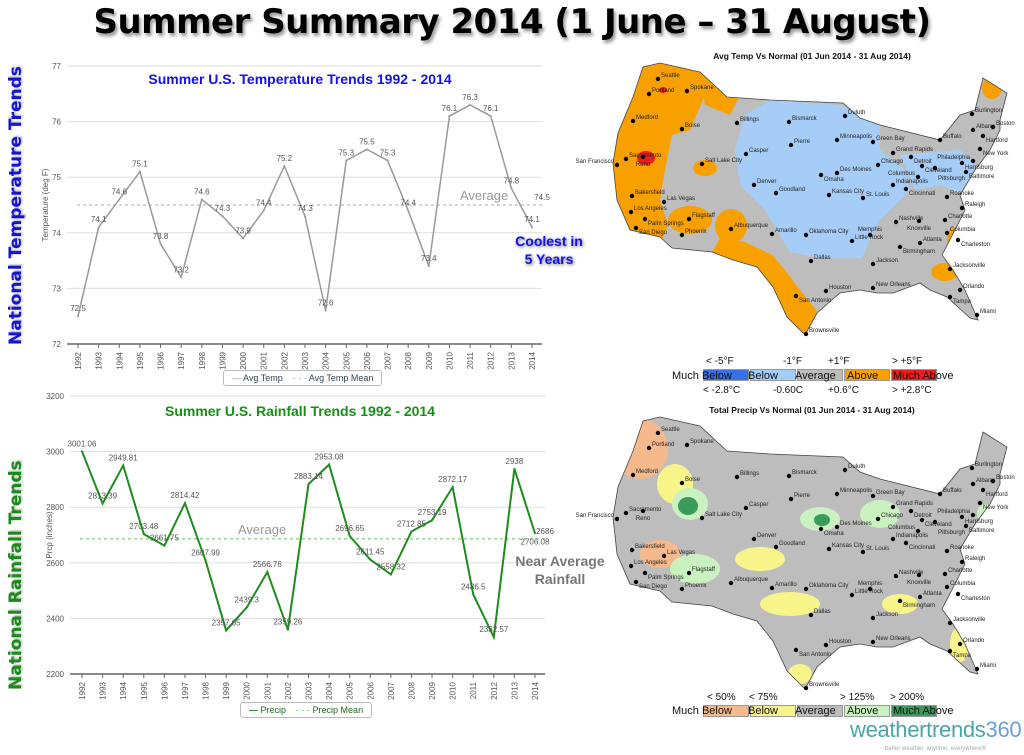  What do you see at coordinates (996, 508) in the screenshot?
I see `city-label: New York` at bounding box center [996, 508].